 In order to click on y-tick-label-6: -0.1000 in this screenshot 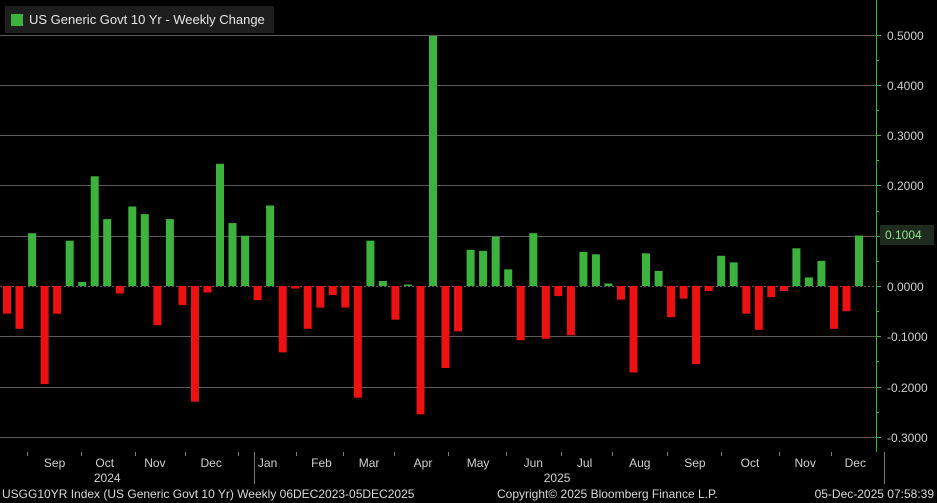, I will do `click(907, 337)`.